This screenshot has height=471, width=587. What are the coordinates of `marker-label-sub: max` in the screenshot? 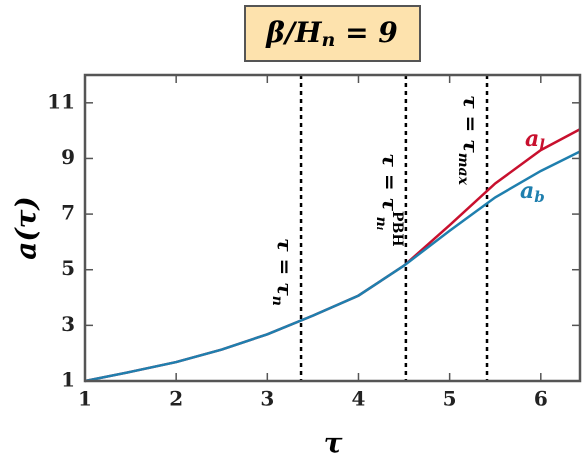 It's located at (463, 169).